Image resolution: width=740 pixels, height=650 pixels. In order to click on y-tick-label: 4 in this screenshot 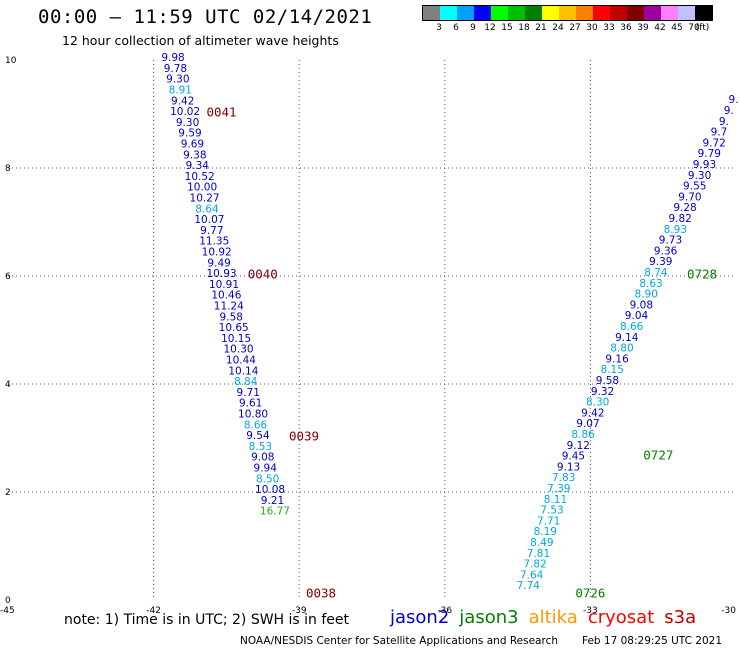, I will do `click(8, 385)`.